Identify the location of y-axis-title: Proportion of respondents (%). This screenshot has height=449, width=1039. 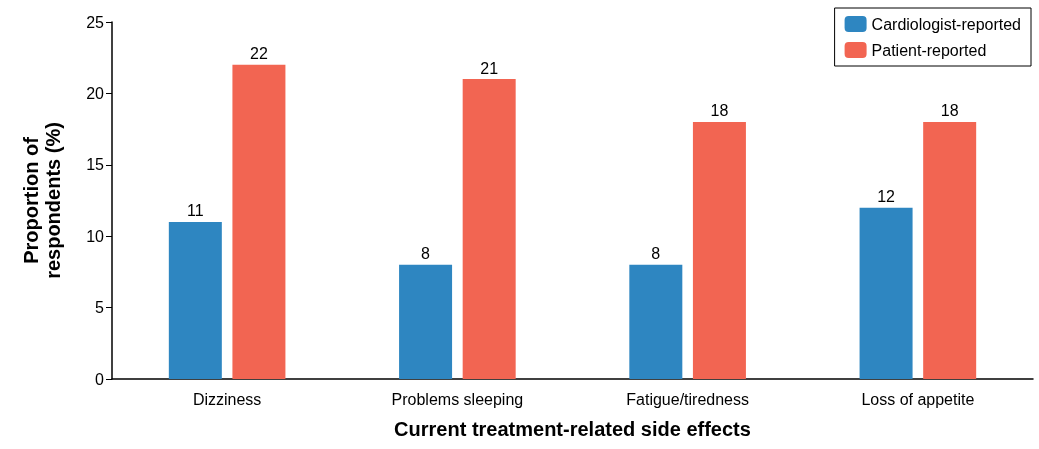
(42, 200).